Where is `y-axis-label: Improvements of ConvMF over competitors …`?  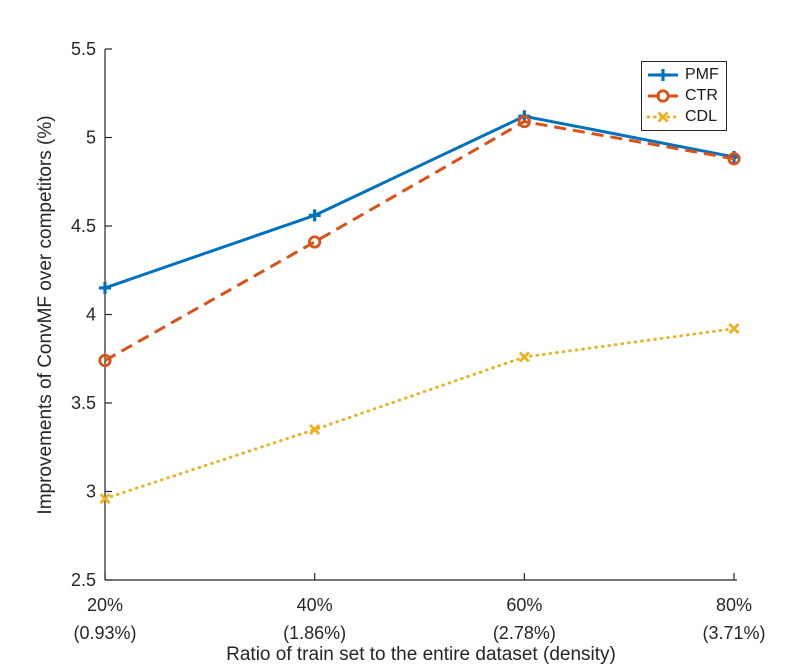
y-axis-label: Improvements of ConvMF over competitors … is located at coordinates (45, 315).